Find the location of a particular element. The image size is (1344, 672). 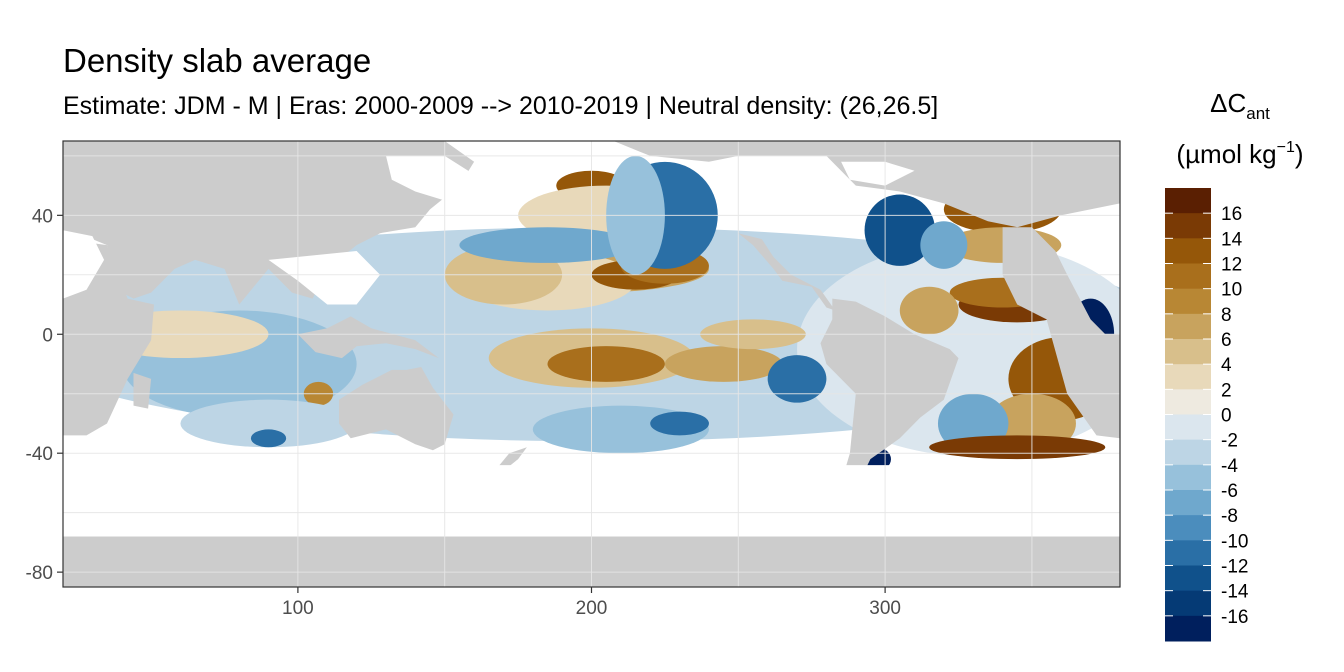

colorbar-tick-label: 8 is located at coordinates (1226, 315).